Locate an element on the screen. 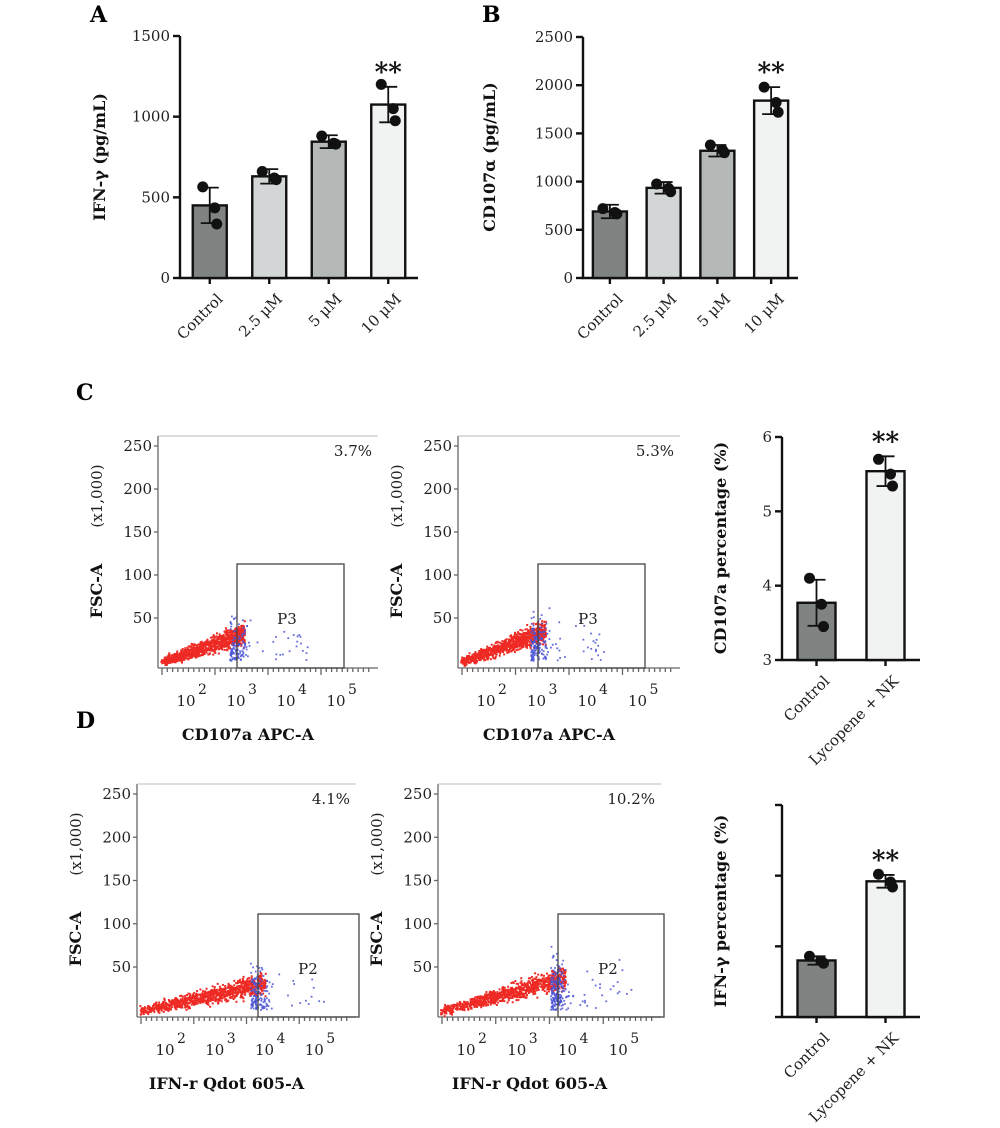 This screenshot has height=1128, width=1000. y-tick-label: 0 is located at coordinates (165, 278).